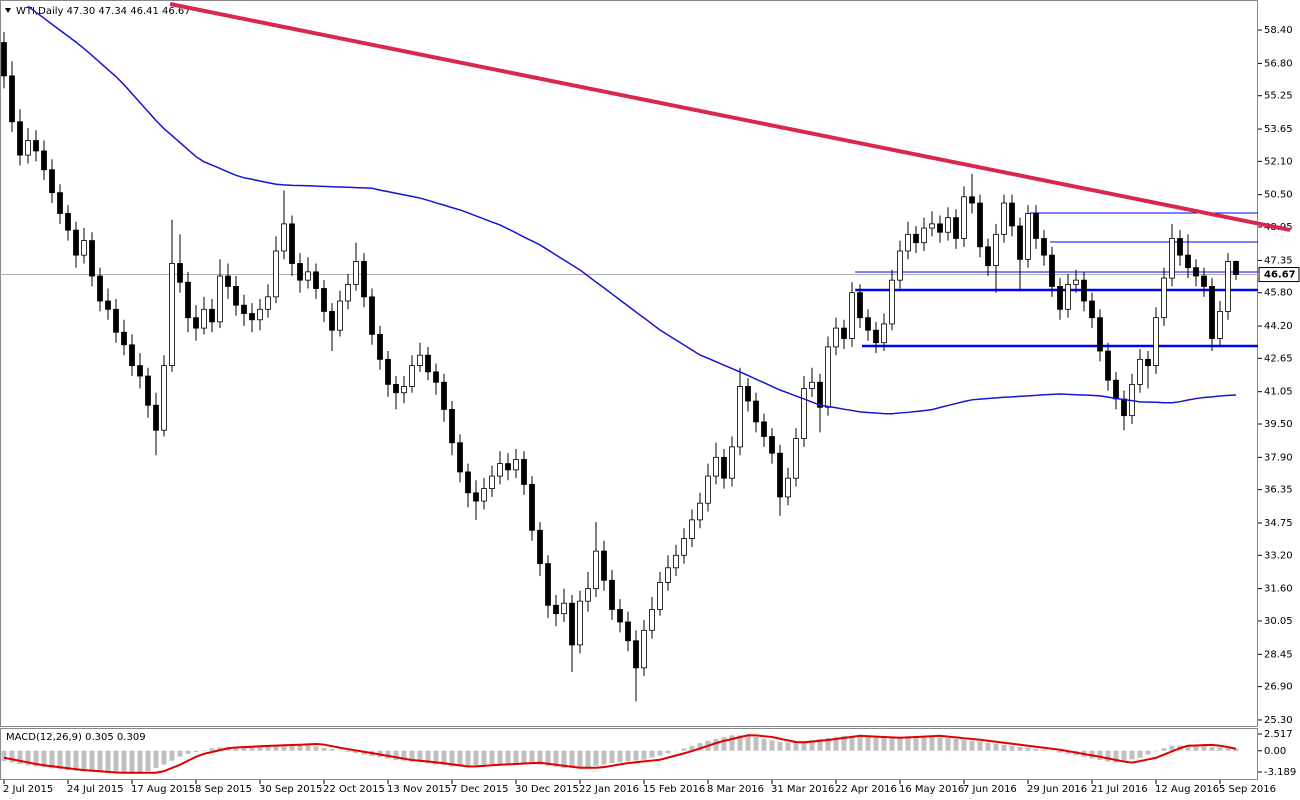  Describe the element at coordinates (1278, 326) in the screenshot. I see `y-tick-label: 44.20` at that location.